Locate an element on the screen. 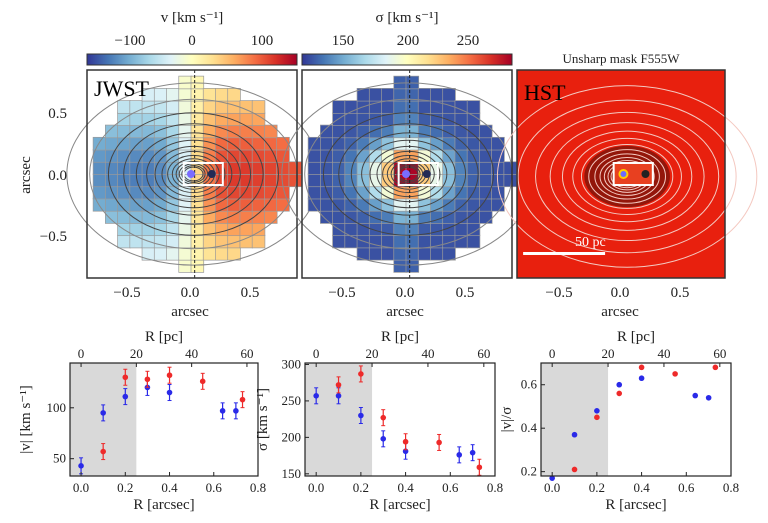 The height and width of the screenshot is (523, 768). ytick-label: 0.6 is located at coordinates (529, 384).